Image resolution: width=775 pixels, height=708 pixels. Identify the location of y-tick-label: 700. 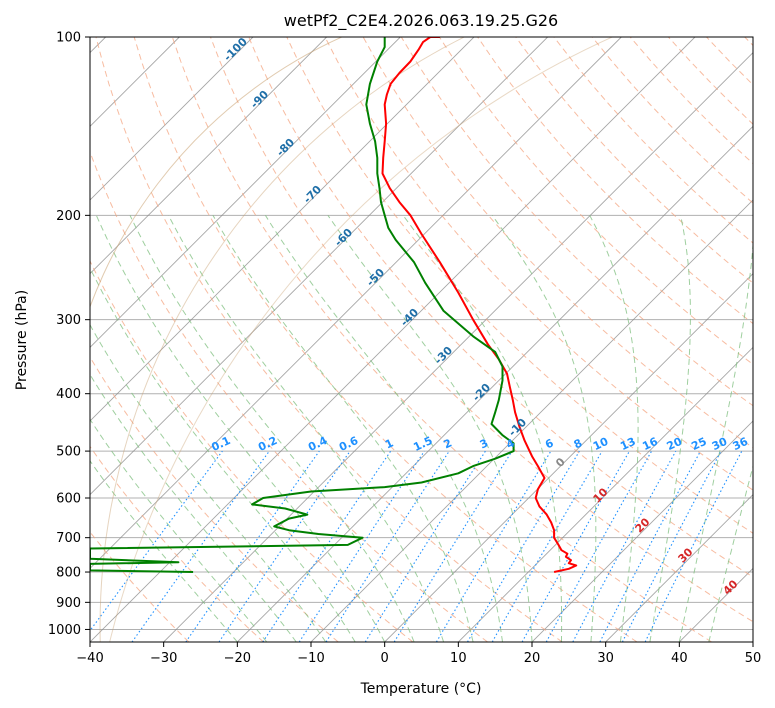
(68, 538).